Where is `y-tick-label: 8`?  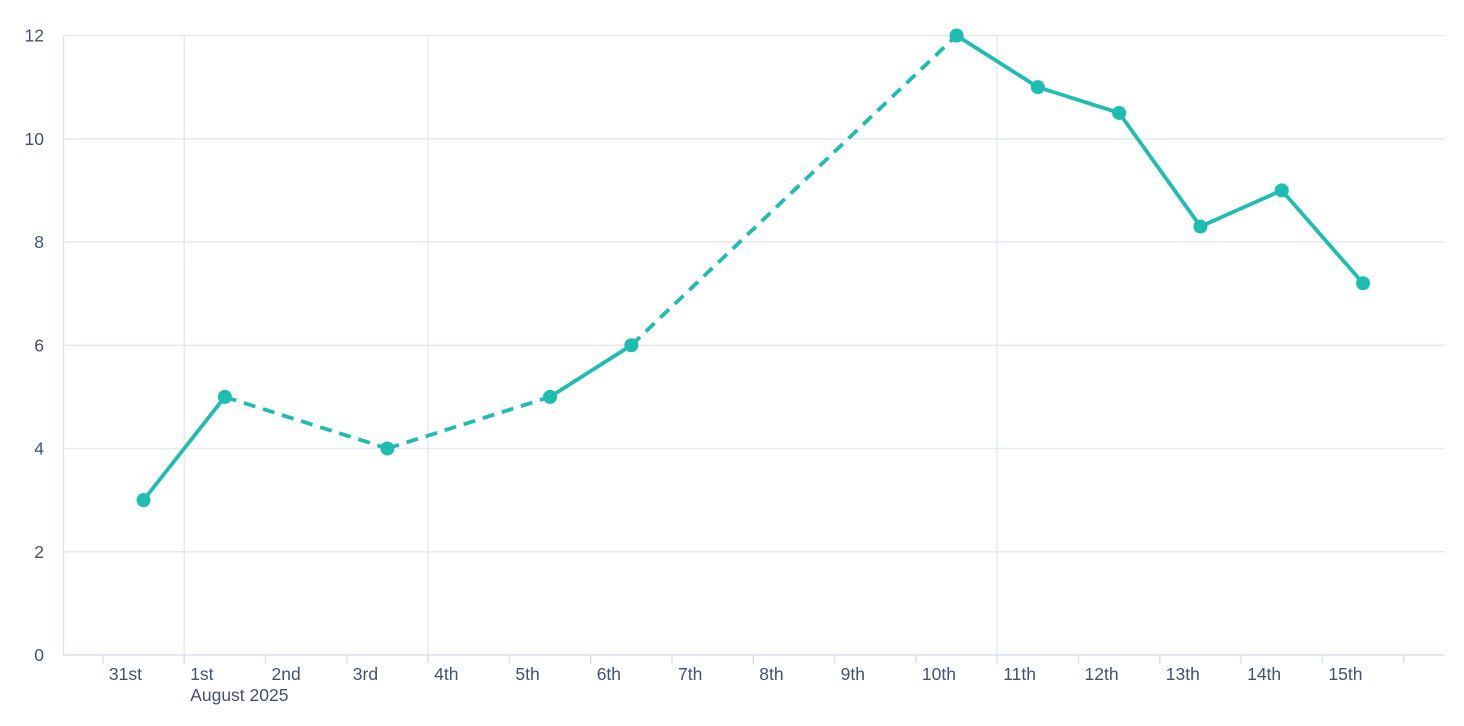 y-tick-label: 8 is located at coordinates (39, 242).